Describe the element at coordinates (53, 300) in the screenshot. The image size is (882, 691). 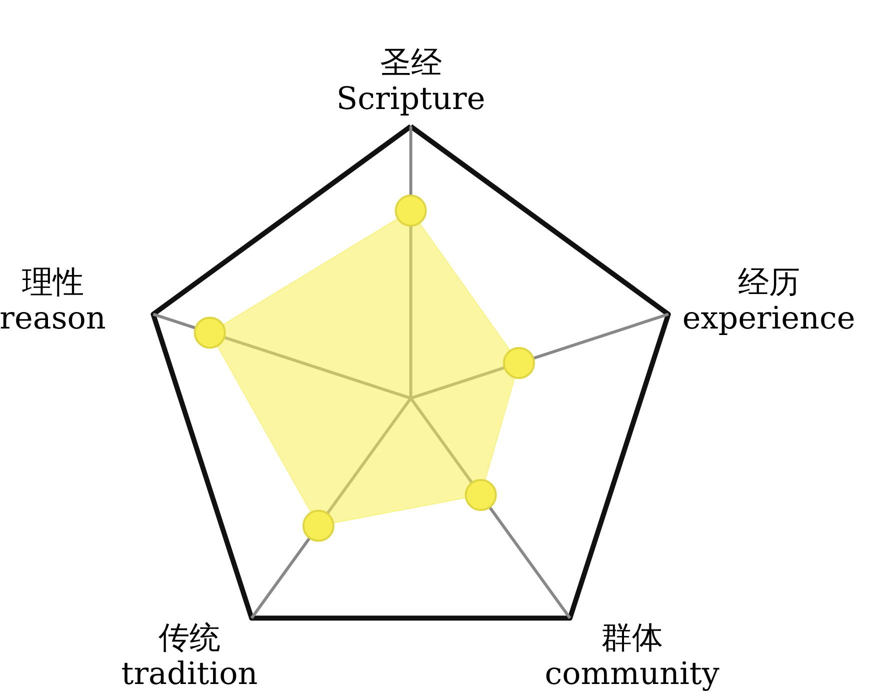
I see `spoke-label: 理性 reason` at that location.